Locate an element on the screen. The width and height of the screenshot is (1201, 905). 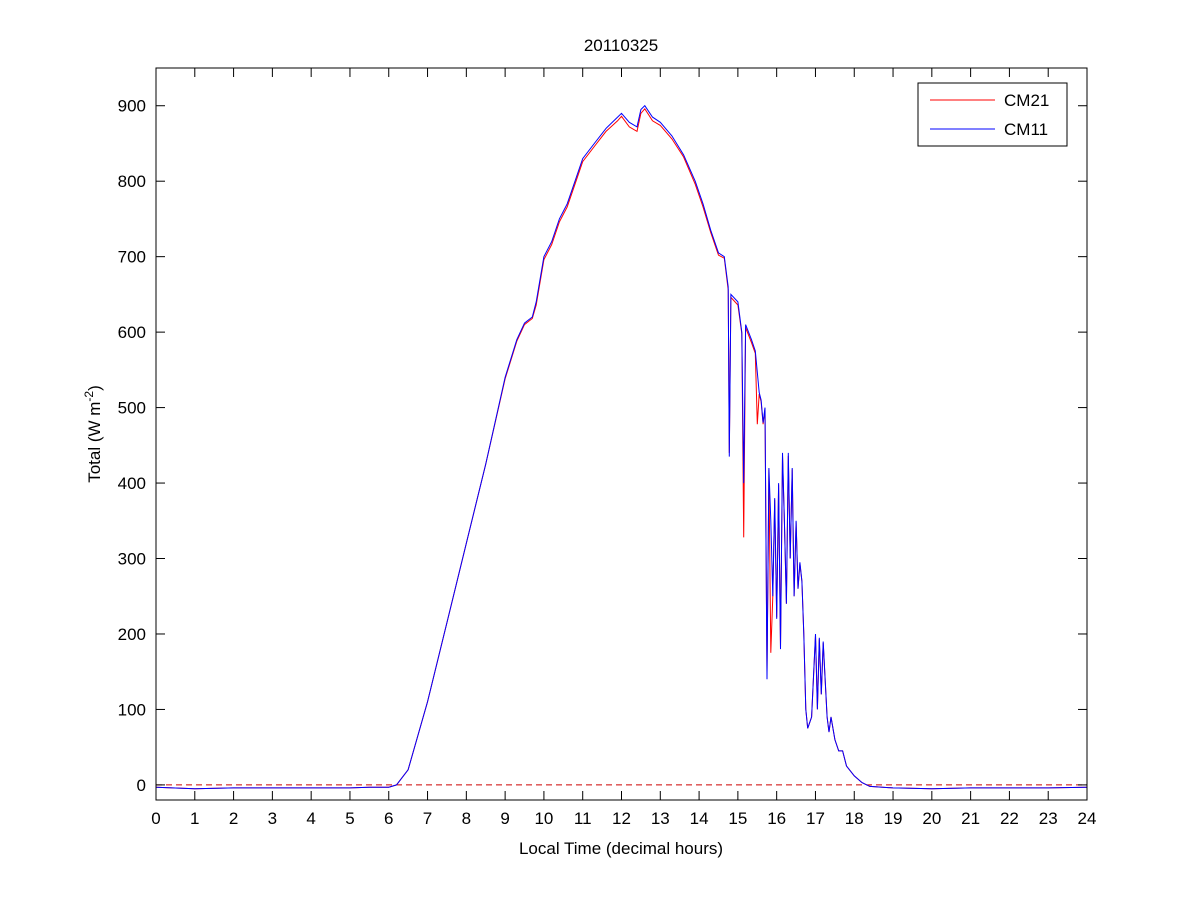
x-tick-label: 2 is located at coordinates (233, 818).